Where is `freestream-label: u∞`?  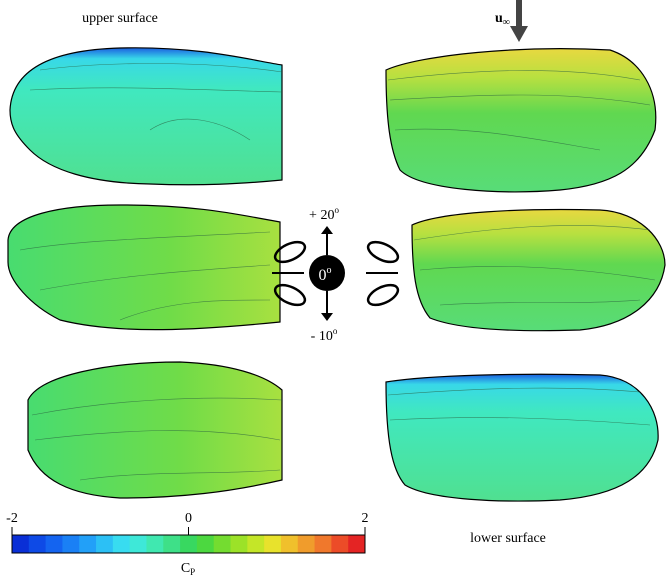 freestream-label: u∞ is located at coordinates (502, 19).